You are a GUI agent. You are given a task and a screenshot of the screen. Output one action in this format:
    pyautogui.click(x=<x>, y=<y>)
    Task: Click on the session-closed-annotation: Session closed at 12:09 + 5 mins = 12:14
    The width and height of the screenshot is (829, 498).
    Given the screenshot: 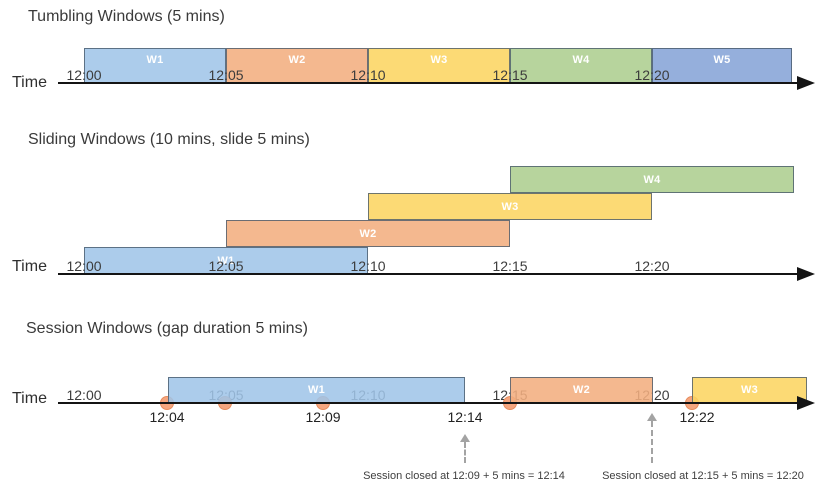 What is the action you would take?
    pyautogui.click(x=464, y=476)
    